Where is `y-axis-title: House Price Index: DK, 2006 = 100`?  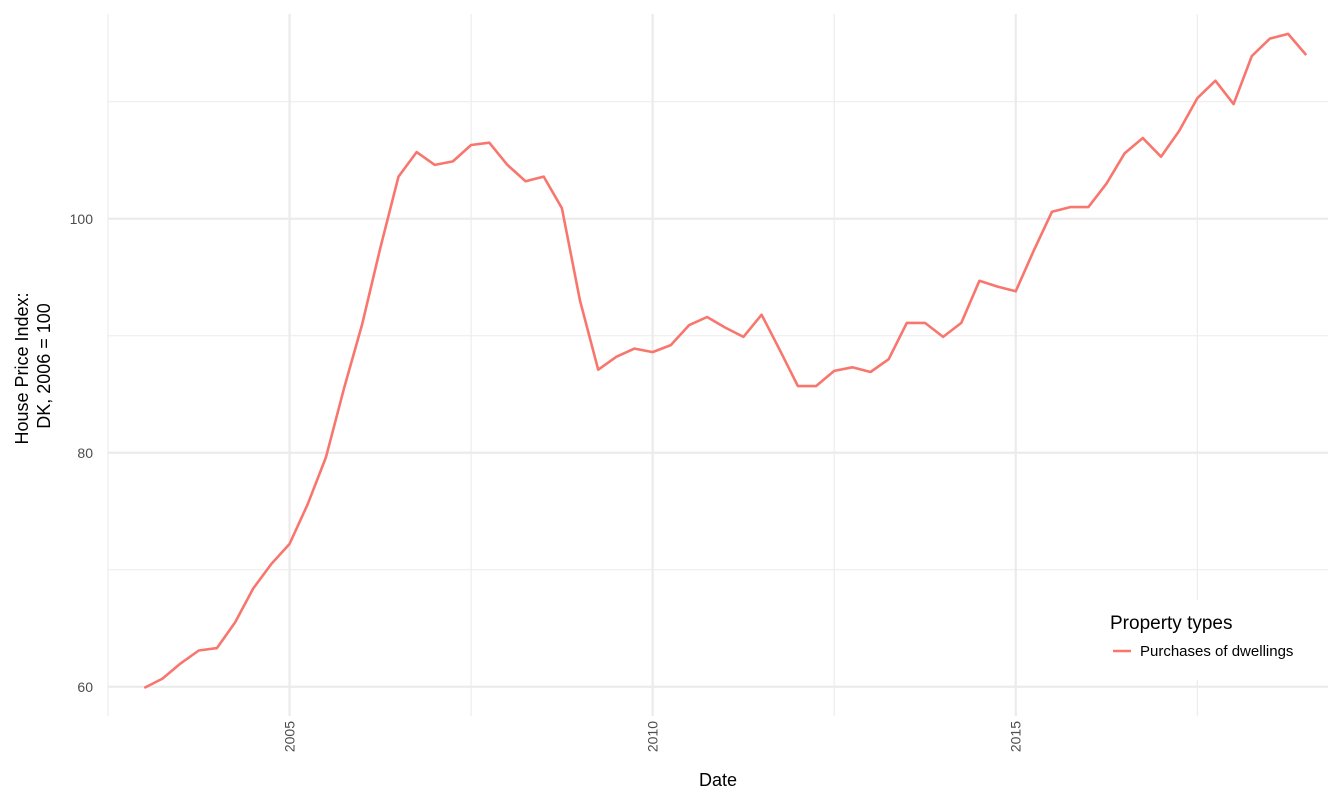
y-axis-title: House Price Index: DK, 2006 = 100 is located at coordinates (33, 365).